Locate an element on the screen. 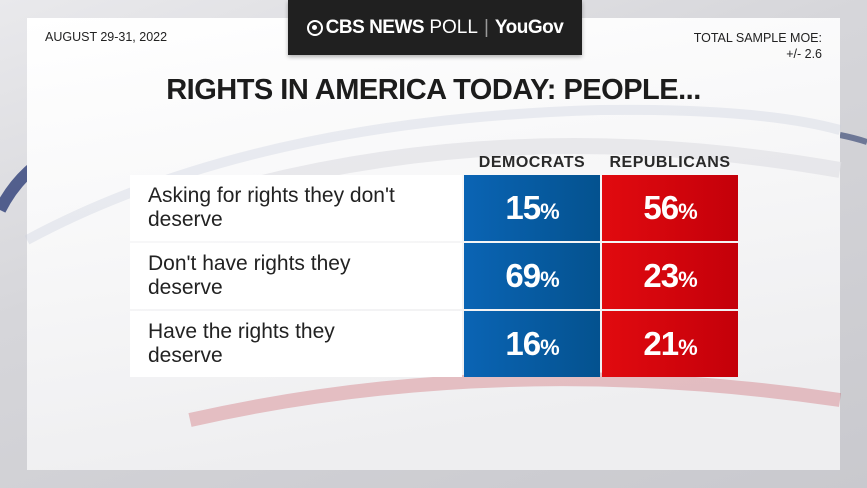  cbs-eye-icon is located at coordinates (314, 27).